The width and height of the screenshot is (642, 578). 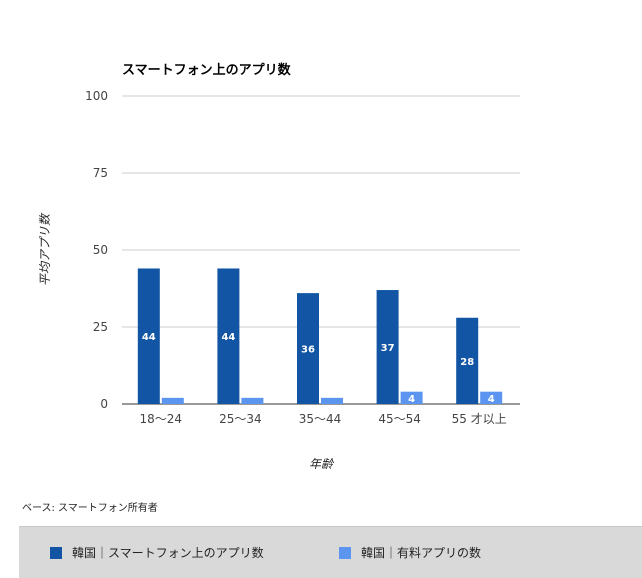 I want to click on y-tick-label: 100, so click(x=96, y=96).